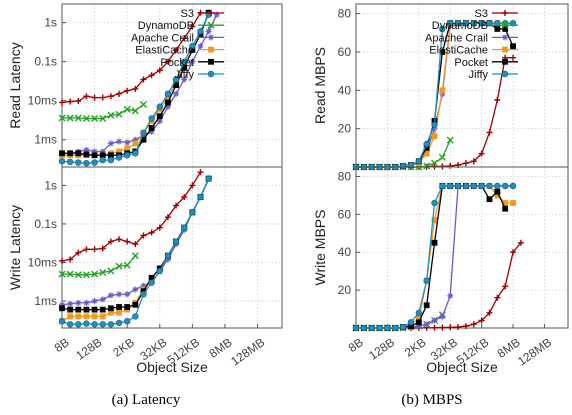 This screenshot has width=572, height=415. What do you see at coordinates (345, 90) in the screenshot?
I see `y-tick-label: 40` at bounding box center [345, 90].